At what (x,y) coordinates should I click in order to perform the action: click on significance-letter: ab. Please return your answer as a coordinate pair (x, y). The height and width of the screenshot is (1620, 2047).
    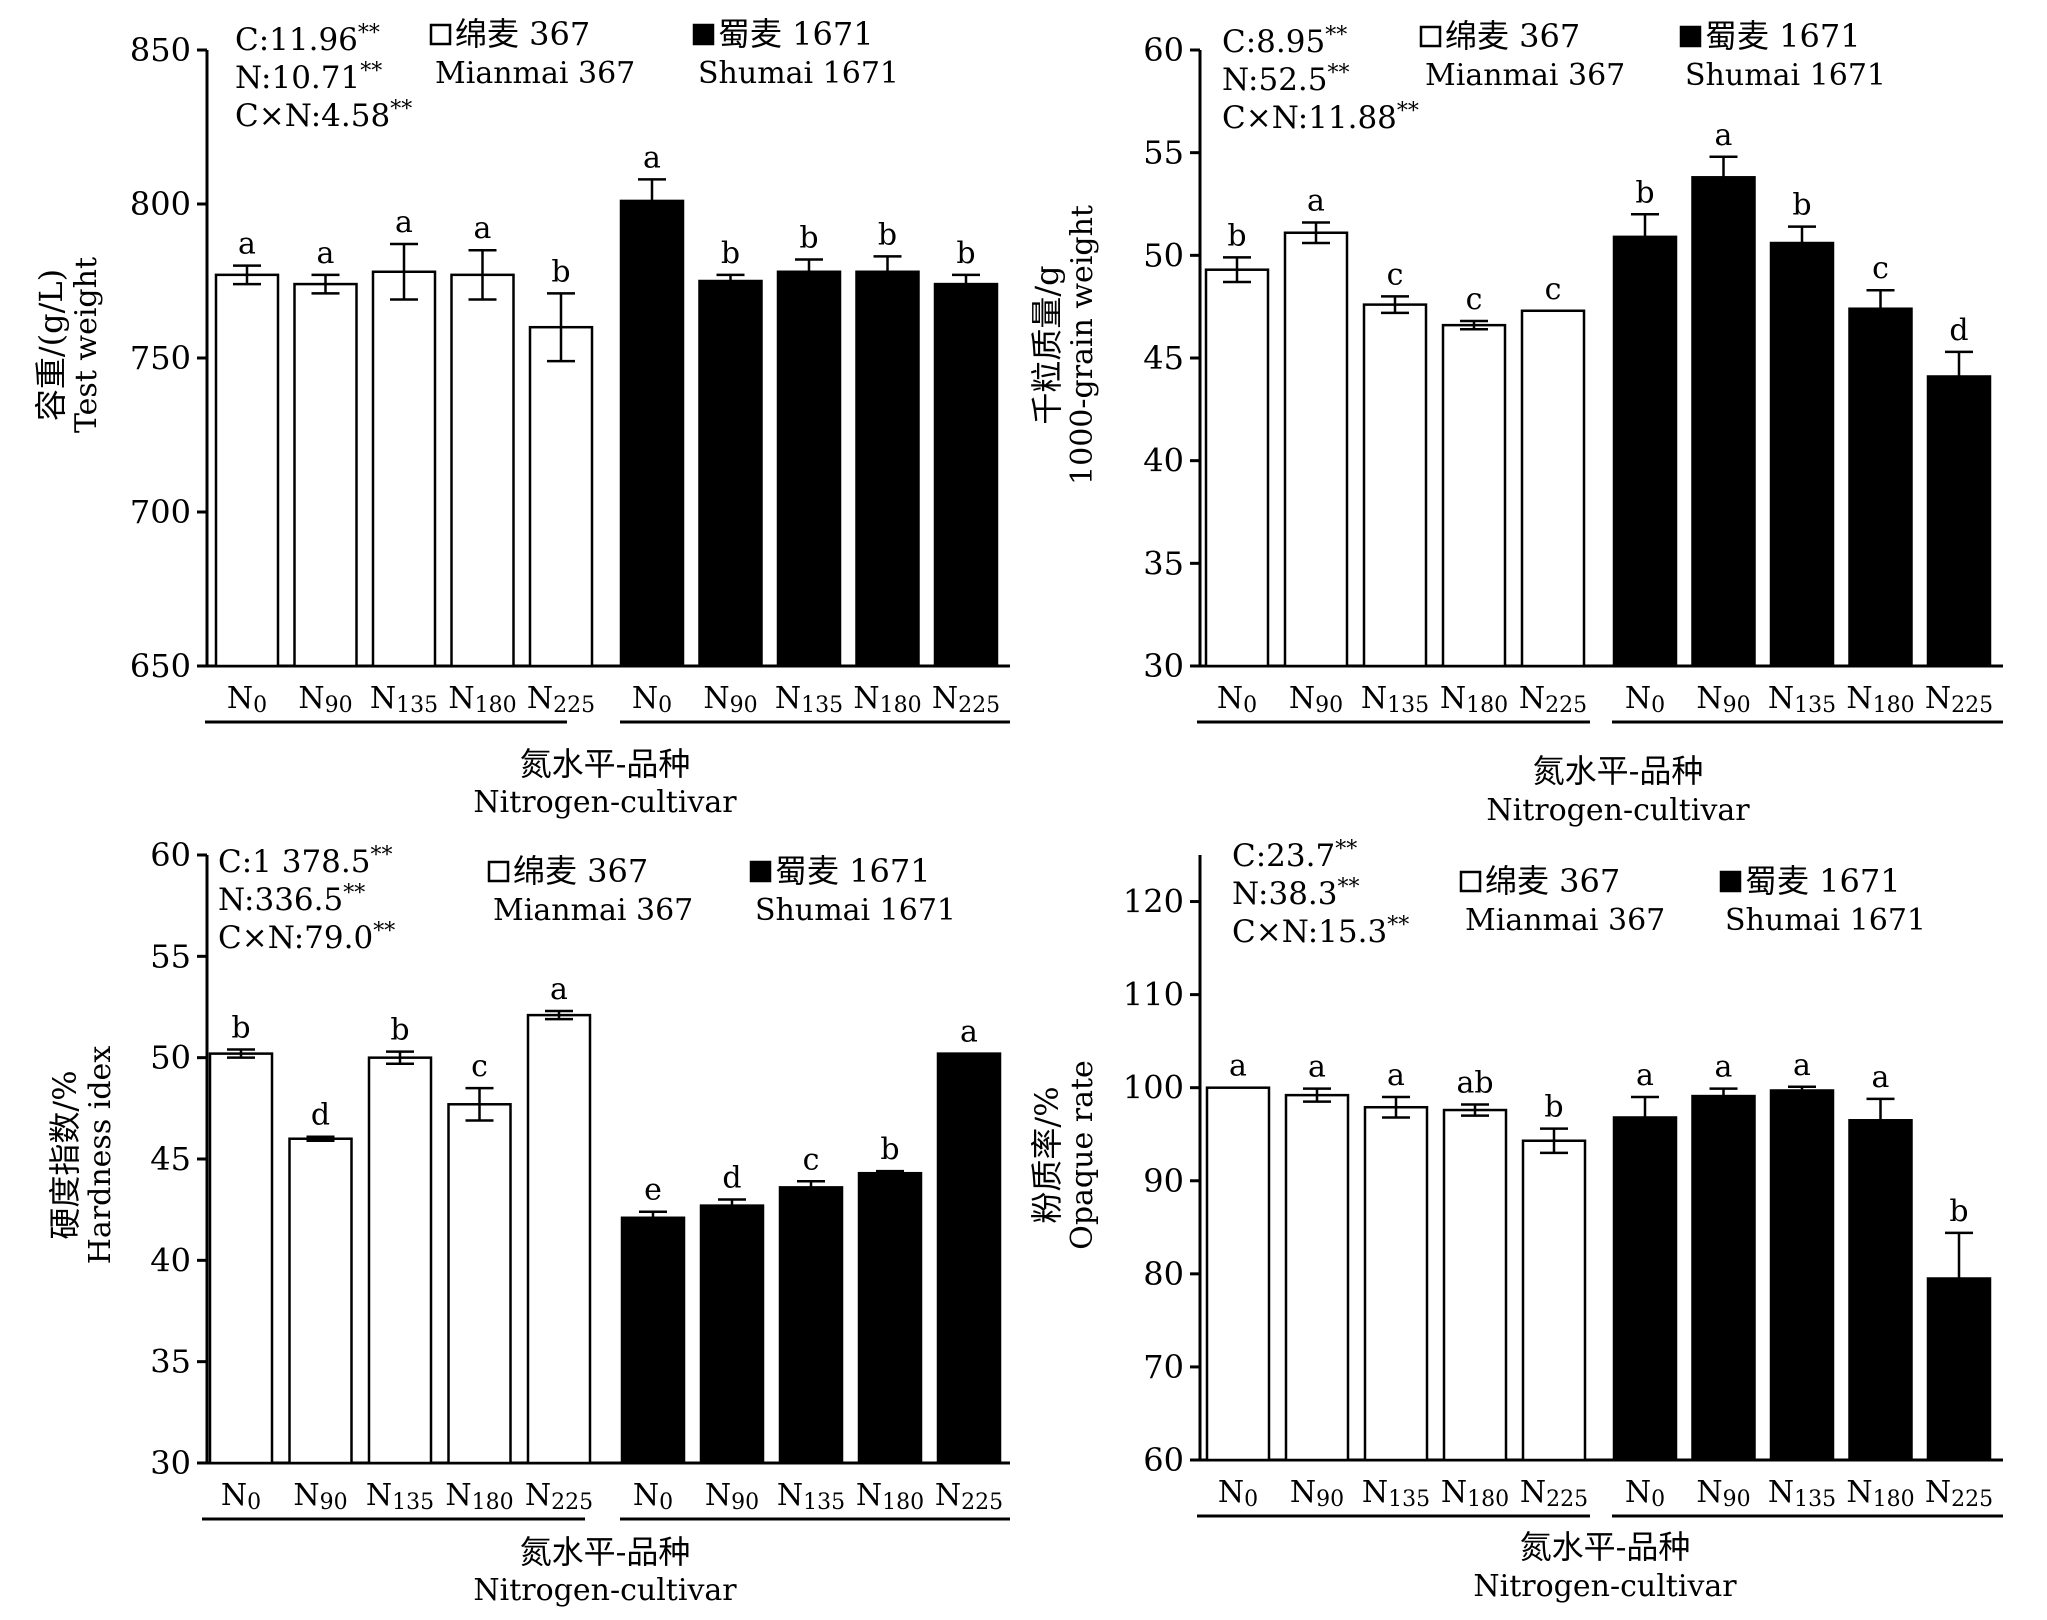
    Looking at the image, I should click on (1474, 1082).